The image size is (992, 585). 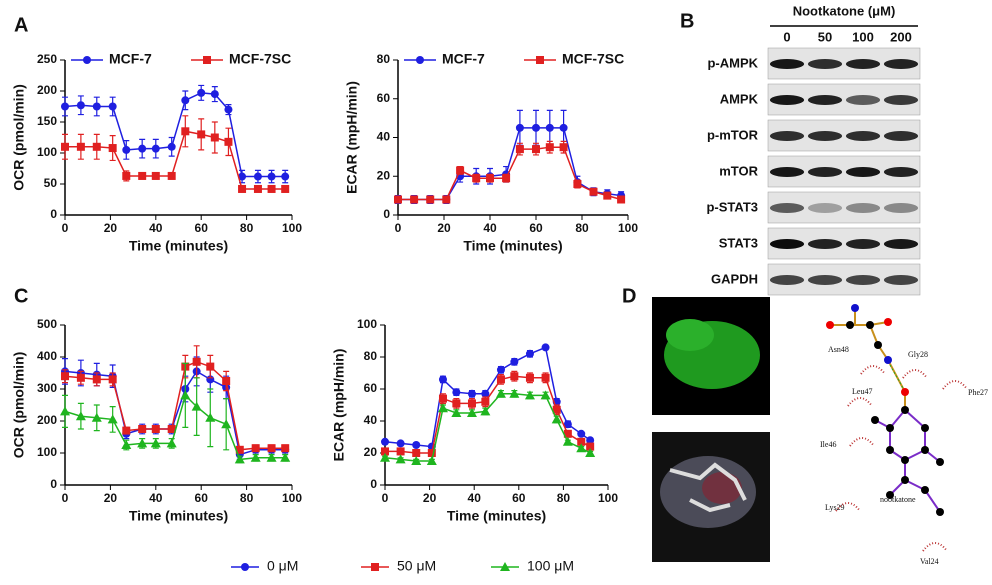 What do you see at coordinates (496, 516) in the screenshot?
I see `x-axis-title: Time (minutes)` at bounding box center [496, 516].